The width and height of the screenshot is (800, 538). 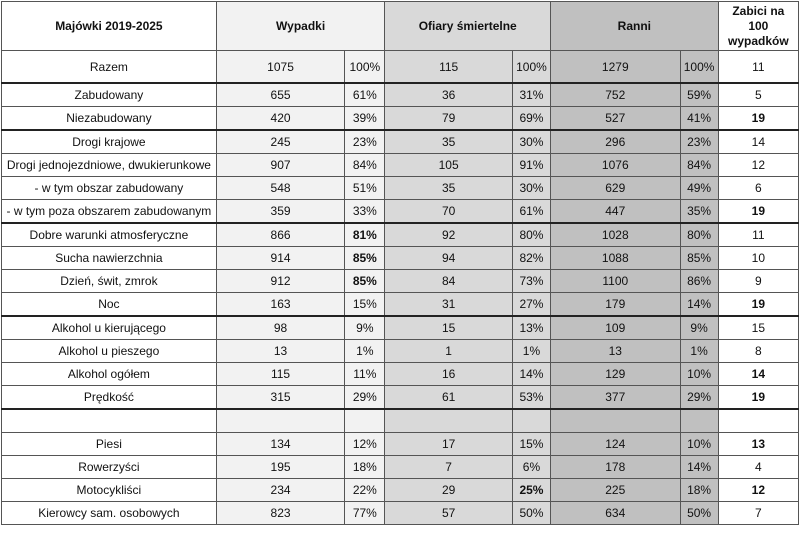 I want to click on value-cell: 77%, so click(x=365, y=513).